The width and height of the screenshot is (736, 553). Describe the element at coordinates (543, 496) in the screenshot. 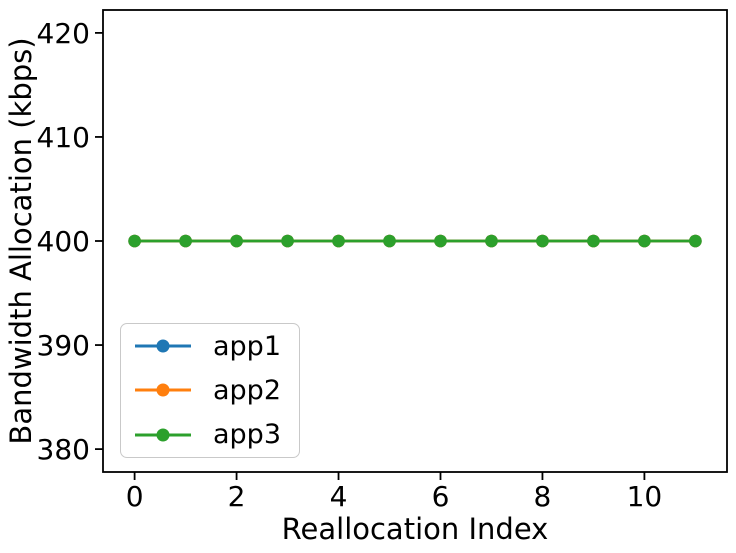

I see `x-tick-label: 8` at that location.